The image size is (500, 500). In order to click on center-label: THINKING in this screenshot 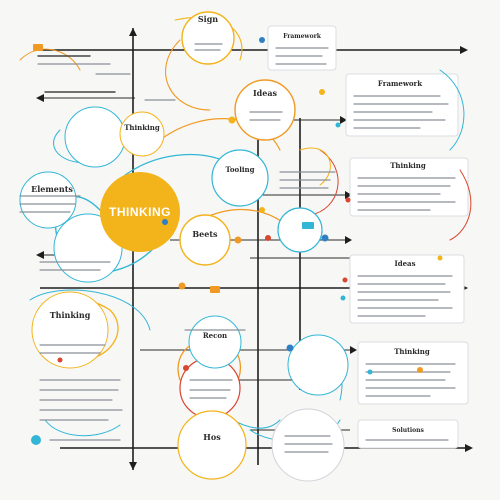, I will do `click(140, 212)`.